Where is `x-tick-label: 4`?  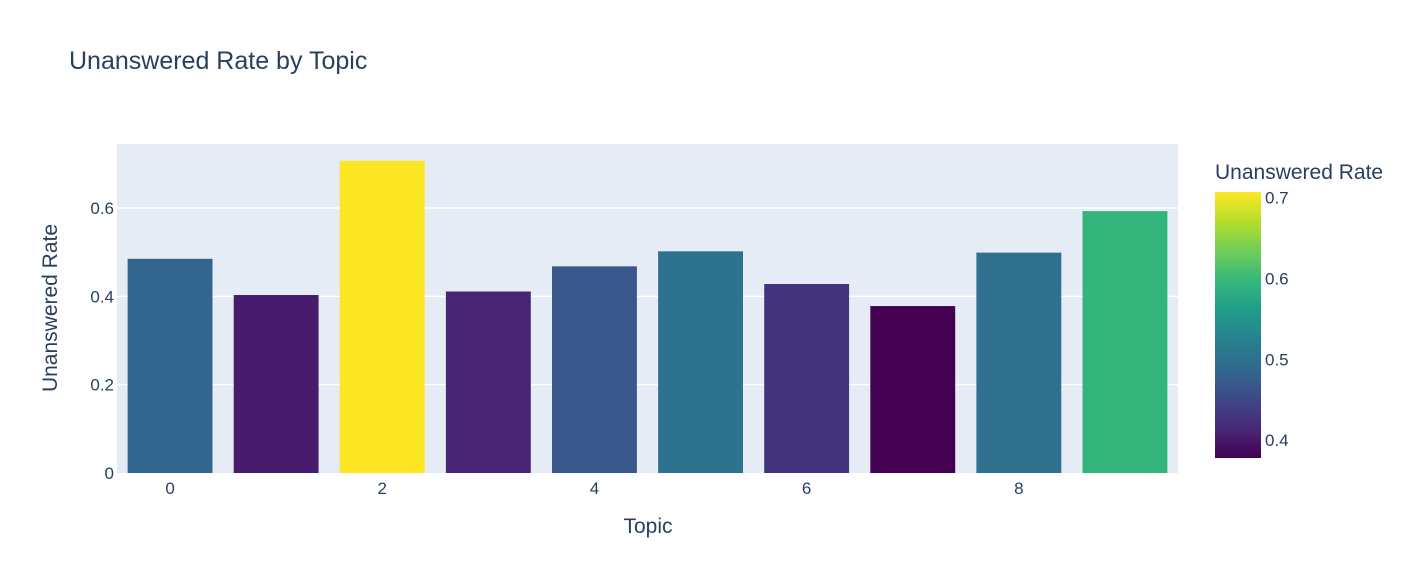 x-tick-label: 4 is located at coordinates (594, 488).